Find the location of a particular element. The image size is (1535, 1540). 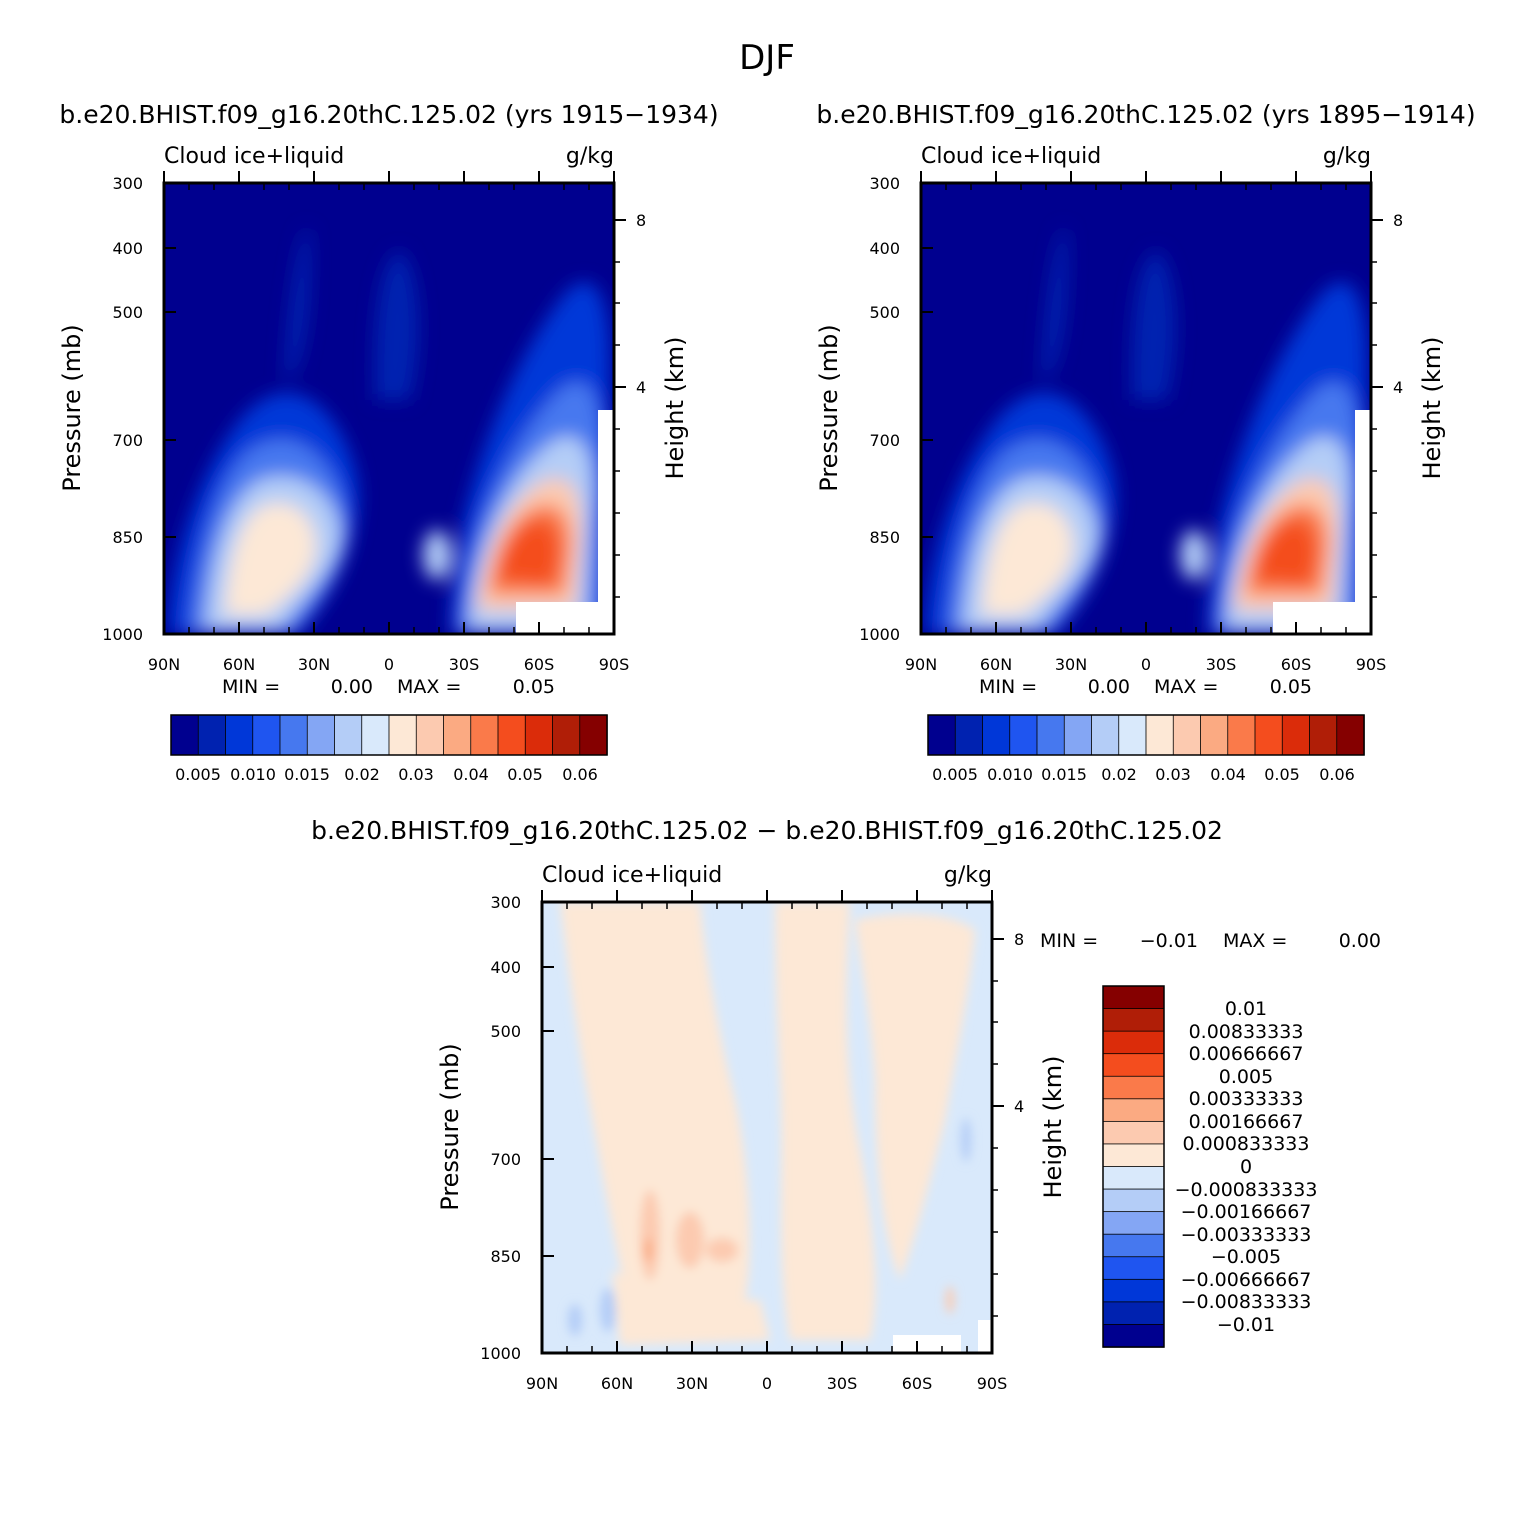

colorbar-label: −0.01 is located at coordinates (1246, 1325).